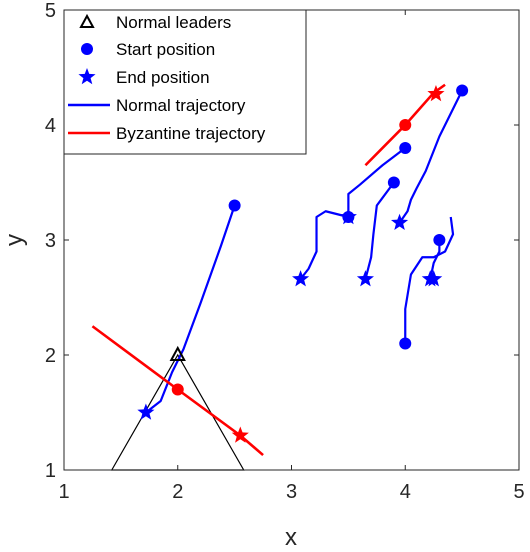 The width and height of the screenshot is (530, 552). What do you see at coordinates (87, 76) in the screenshot?
I see `legend-swatch-end-position` at bounding box center [87, 76].